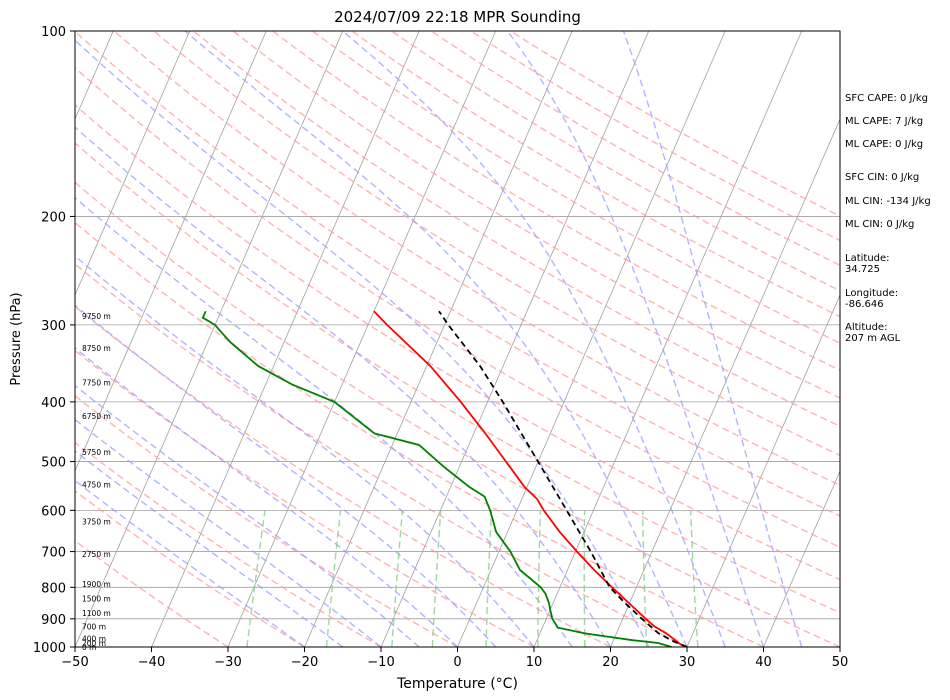  I want to click on y-tick-label: 300, so click(53, 326).